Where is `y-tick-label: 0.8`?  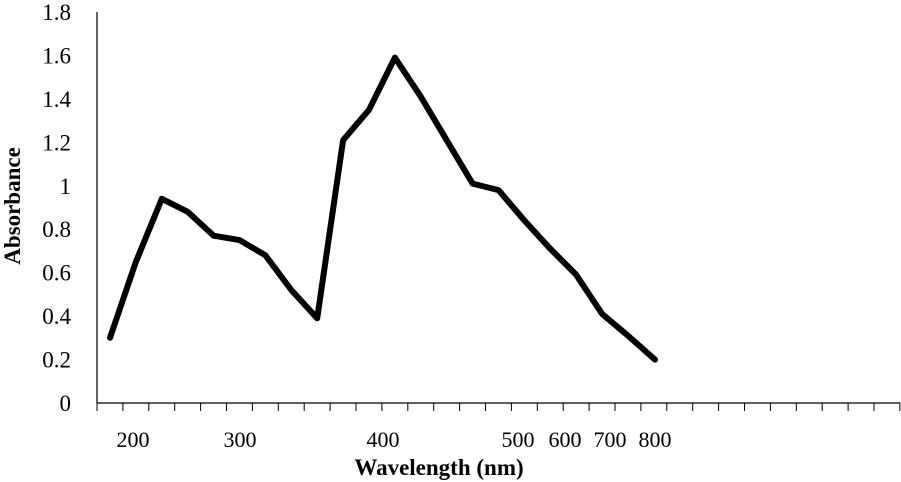
y-tick-label: 0.8 is located at coordinates (56, 229).